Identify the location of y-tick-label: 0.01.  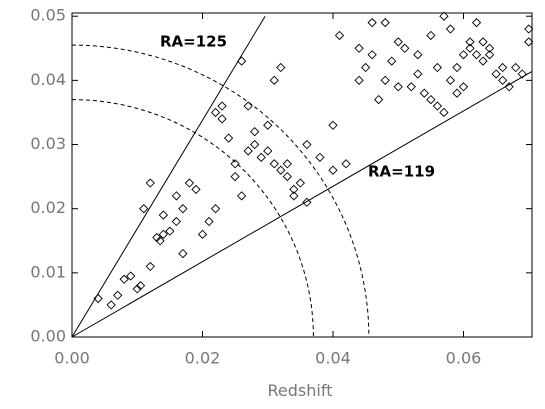
(48, 271).